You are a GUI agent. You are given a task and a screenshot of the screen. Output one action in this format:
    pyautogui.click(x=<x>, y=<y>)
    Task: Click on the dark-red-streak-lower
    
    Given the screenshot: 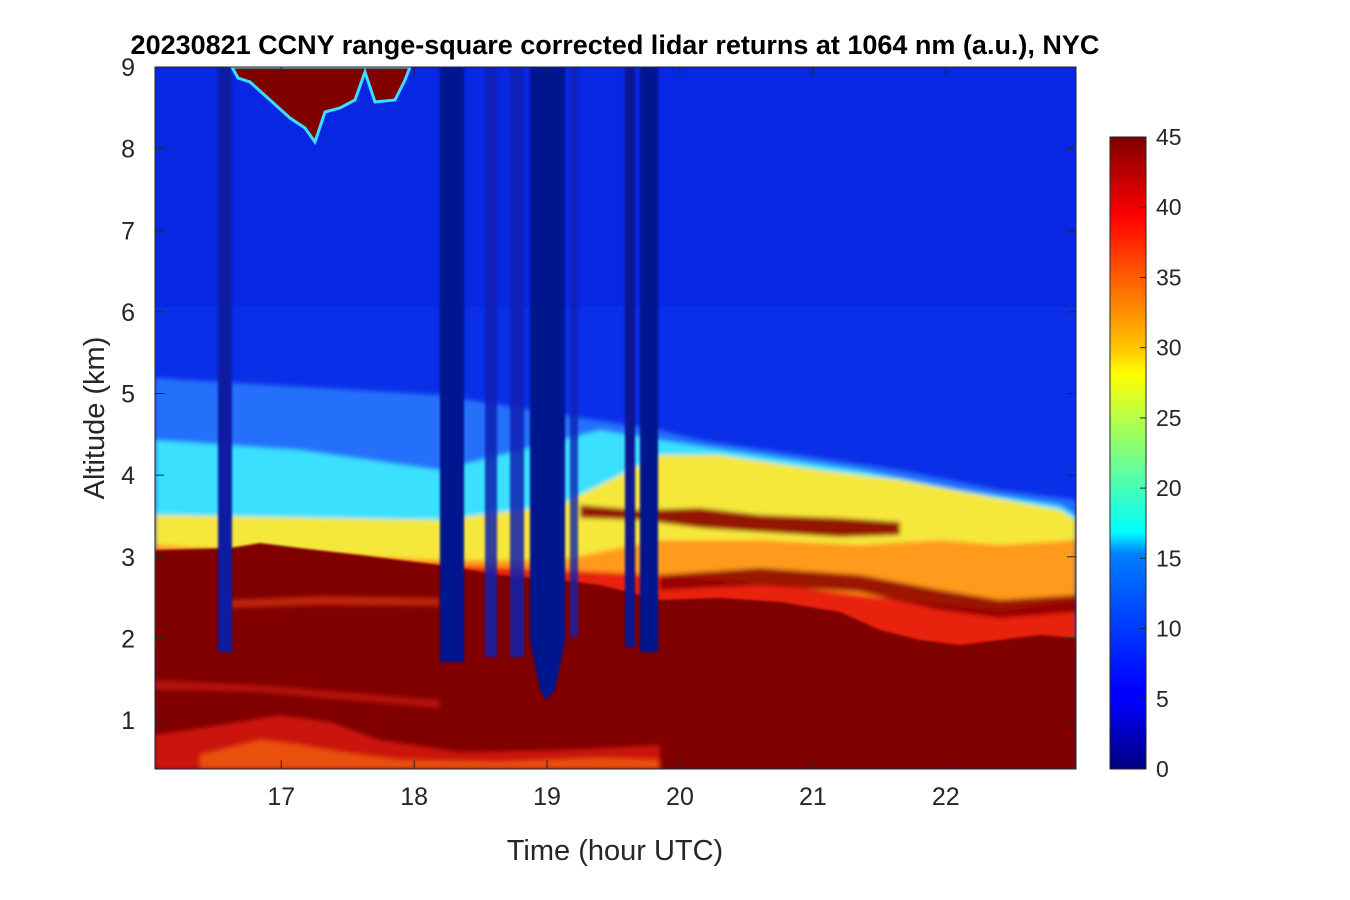 What is the action you would take?
    pyautogui.click(x=868, y=593)
    